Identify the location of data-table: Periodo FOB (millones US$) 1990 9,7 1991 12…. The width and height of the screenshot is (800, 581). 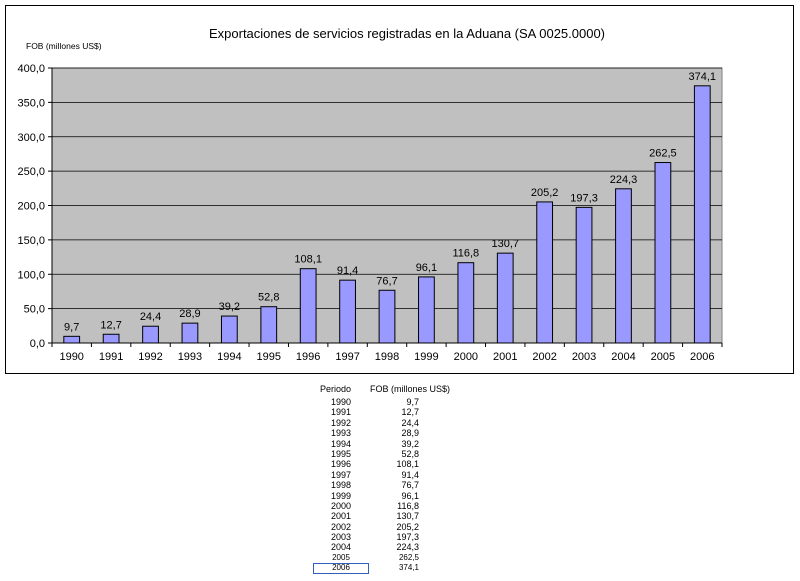
(383, 479).